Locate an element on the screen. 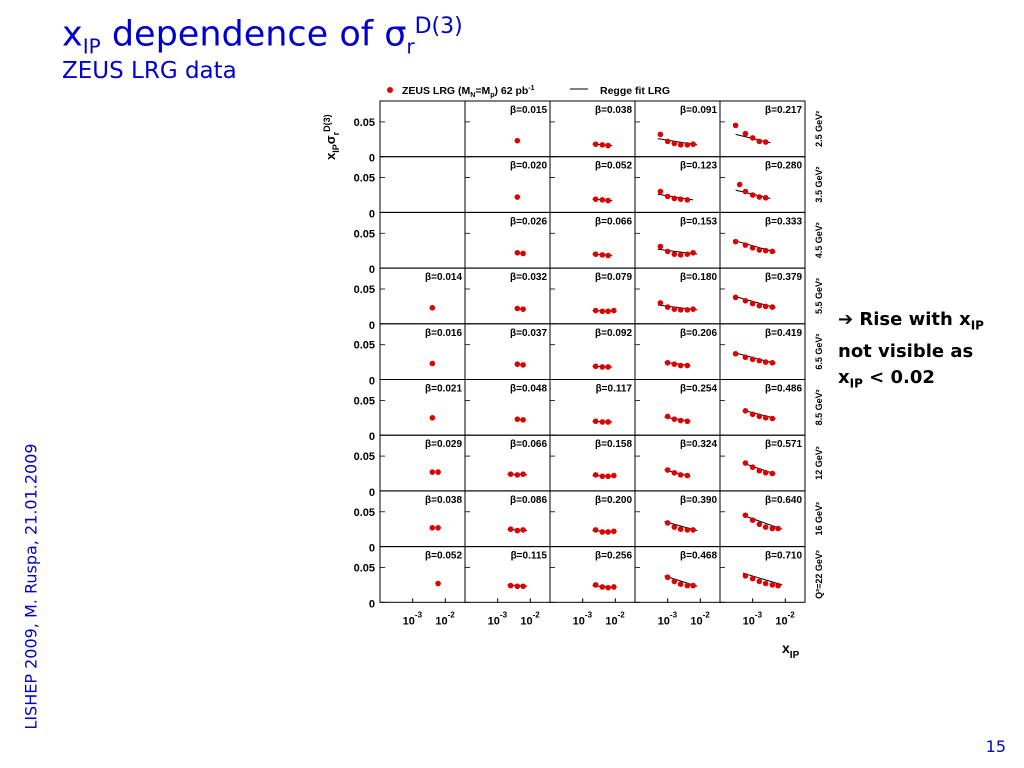  title-sup: D(3) is located at coordinates (438, 26).